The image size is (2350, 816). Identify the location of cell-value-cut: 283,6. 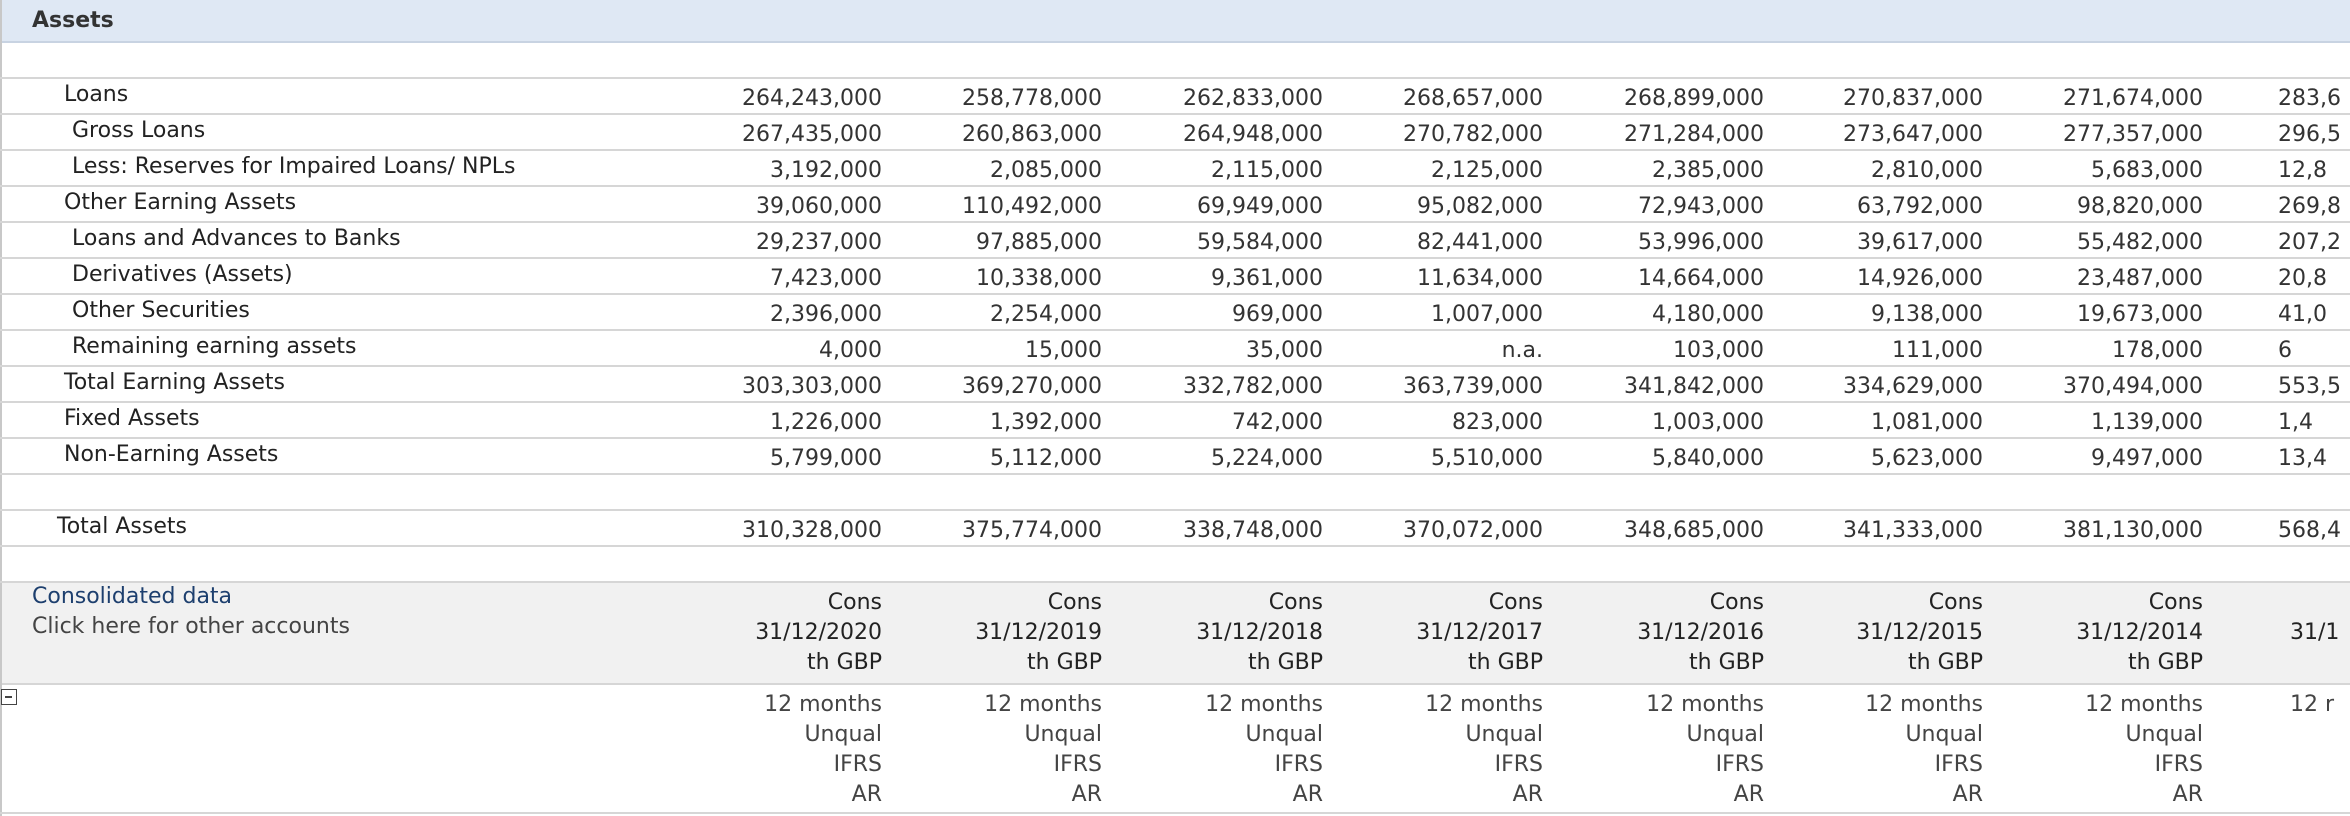
(2309, 98).